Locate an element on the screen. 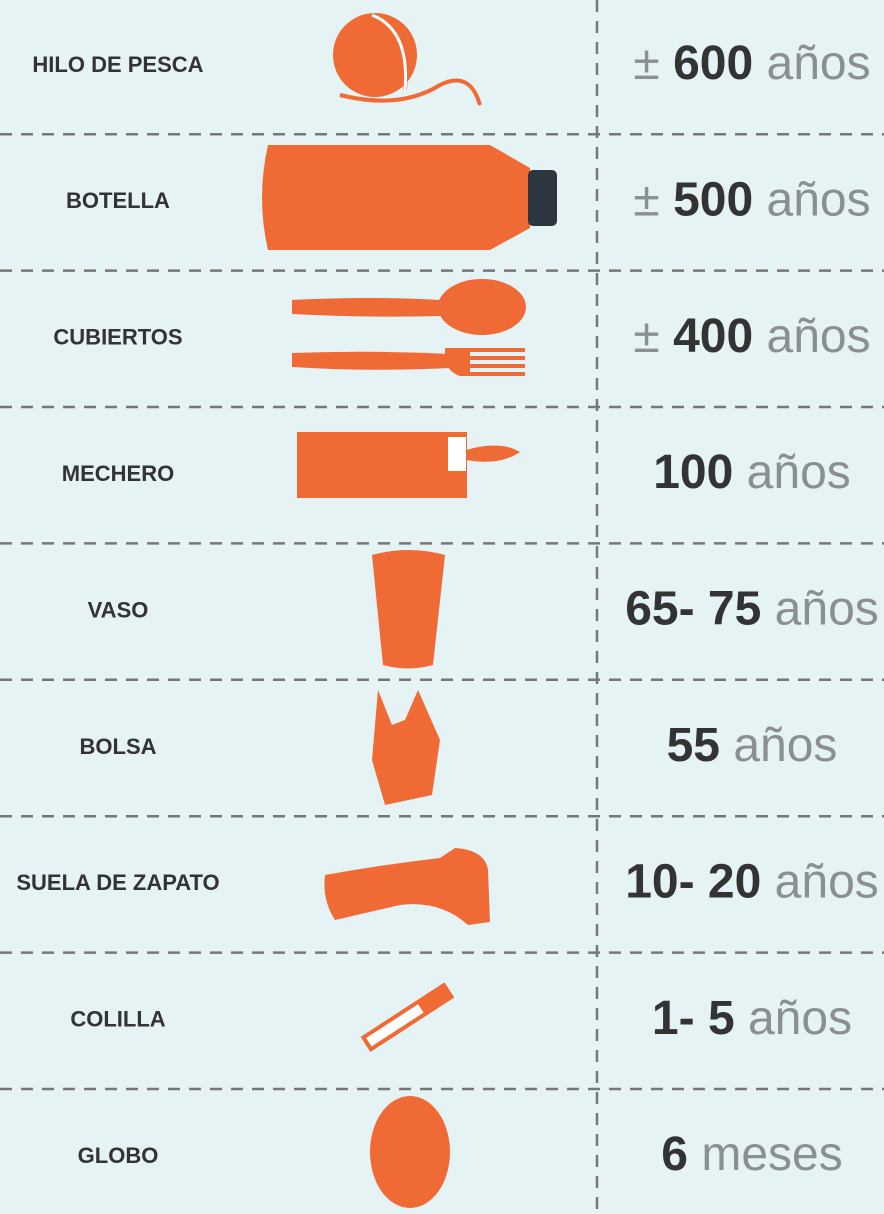 The image size is (884, 1214). item-label: BOLSA is located at coordinates (118, 746).